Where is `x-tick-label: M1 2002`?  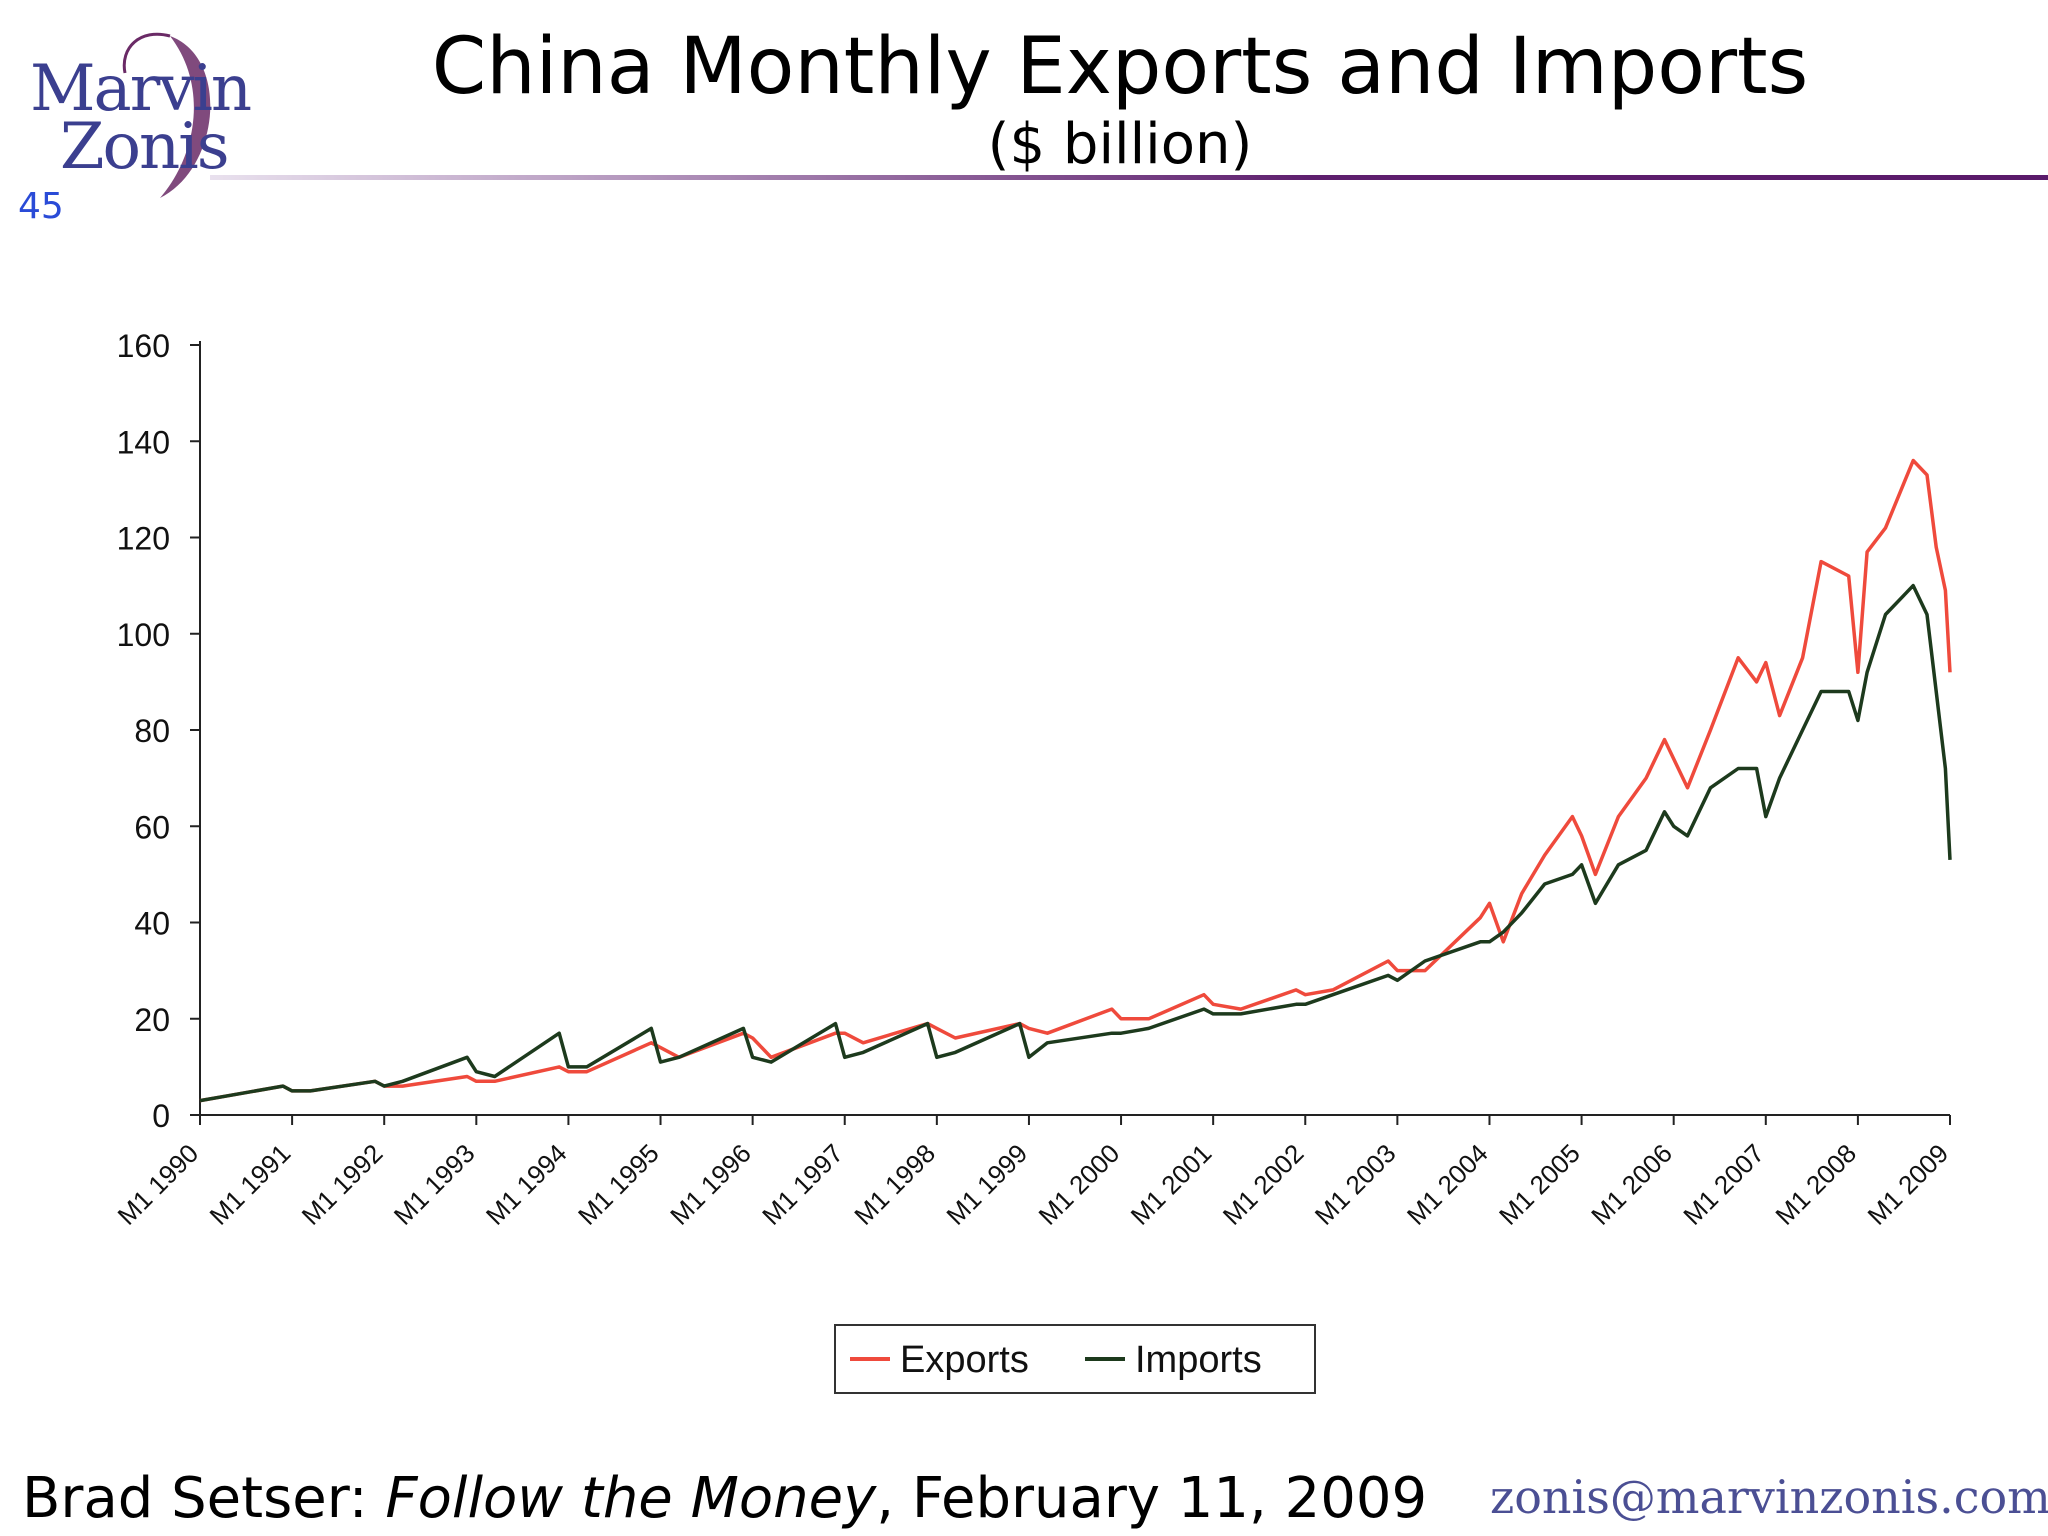
x-tick-label: M1 2002 is located at coordinates (1263, 1184).